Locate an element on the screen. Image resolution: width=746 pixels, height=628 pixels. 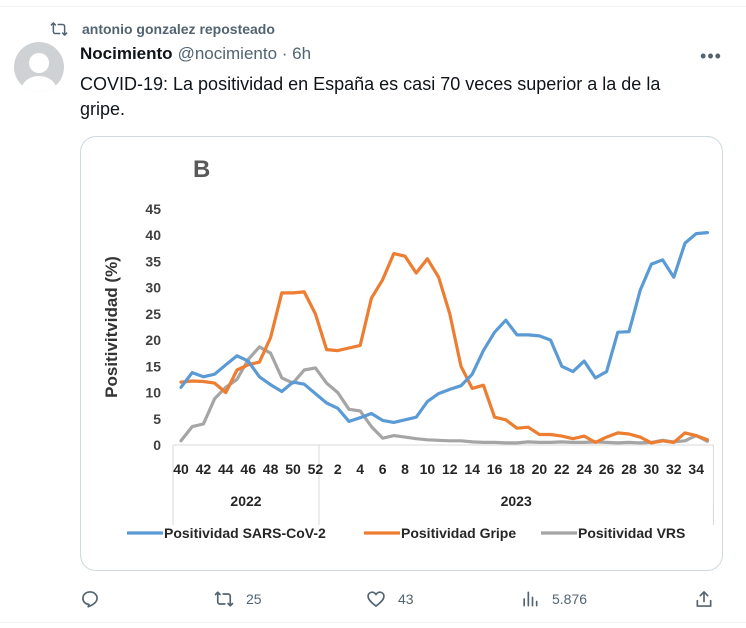
like-count: 43 is located at coordinates (406, 599).